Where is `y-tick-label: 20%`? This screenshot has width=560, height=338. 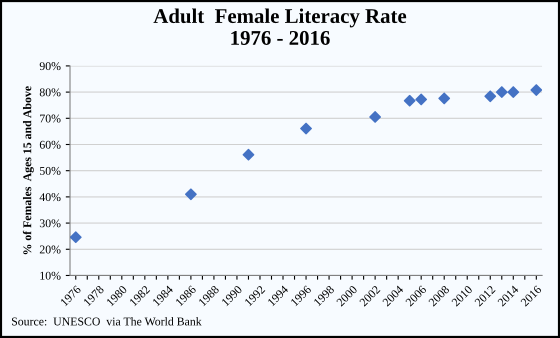
y-tick-label: 20% is located at coordinates (50, 250).